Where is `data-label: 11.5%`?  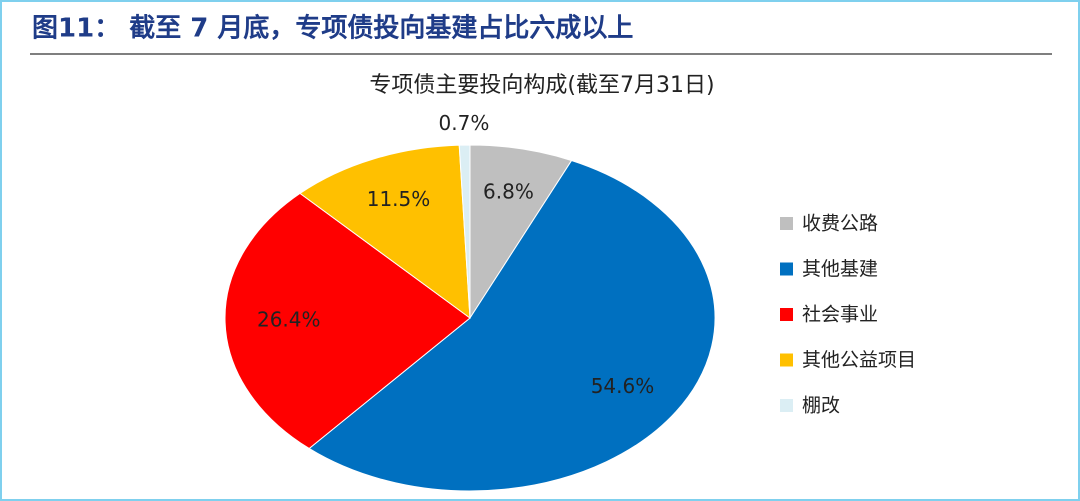
data-label: 11.5% is located at coordinates (399, 199).